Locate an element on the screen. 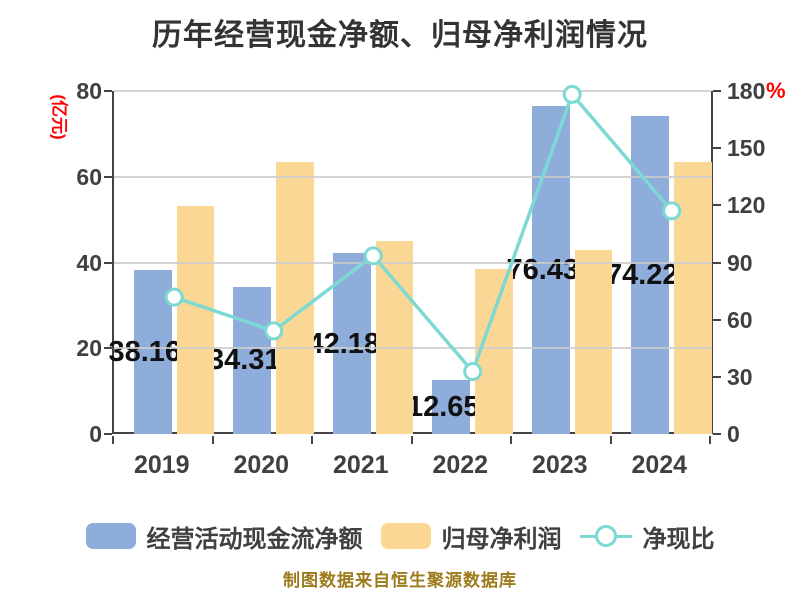 This screenshot has height=600, width=800. cash-ratio-marker-2024 is located at coordinates (672, 211).